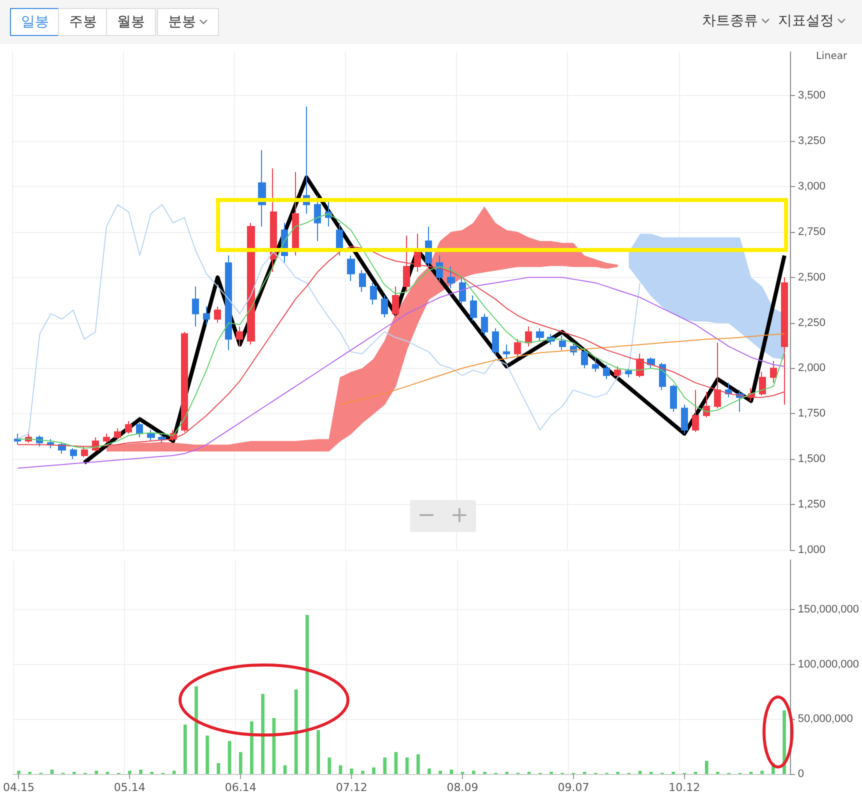 This screenshot has height=802, width=862. What do you see at coordinates (812, 504) in the screenshot?
I see `y-tick-label: 1,250` at bounding box center [812, 504].